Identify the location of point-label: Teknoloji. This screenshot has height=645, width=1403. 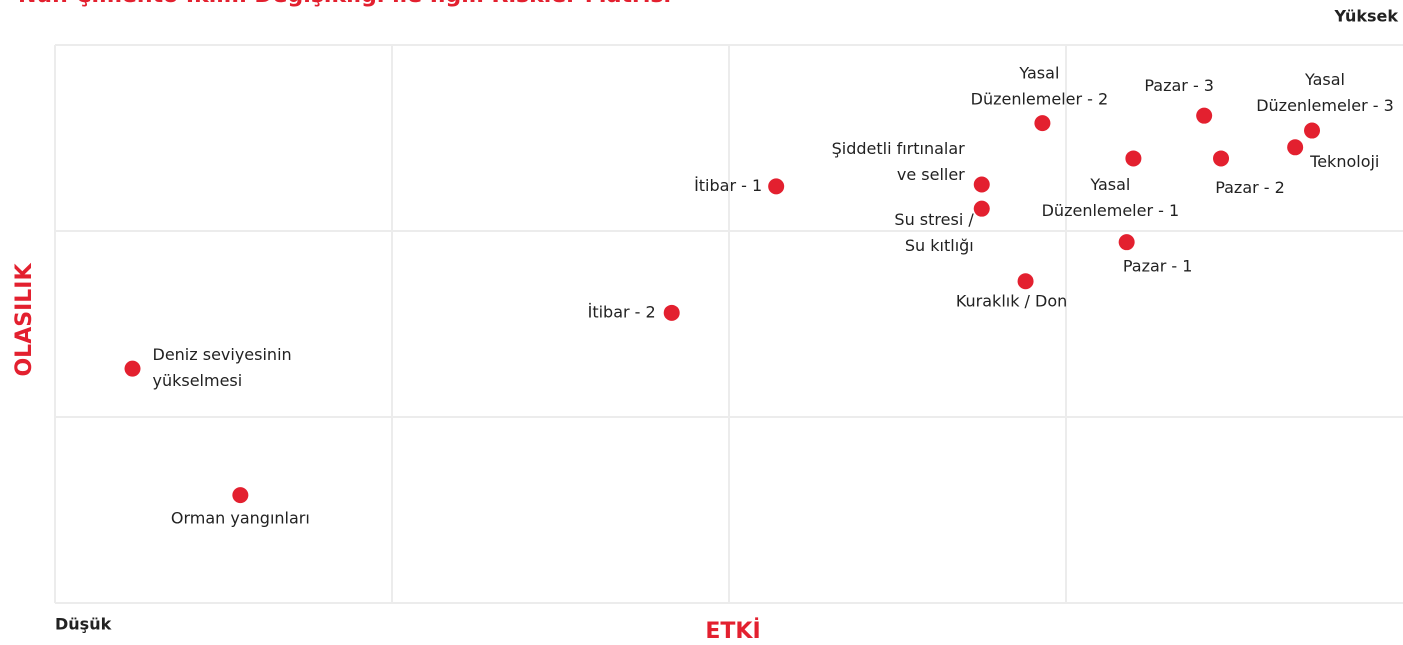
(1344, 161).